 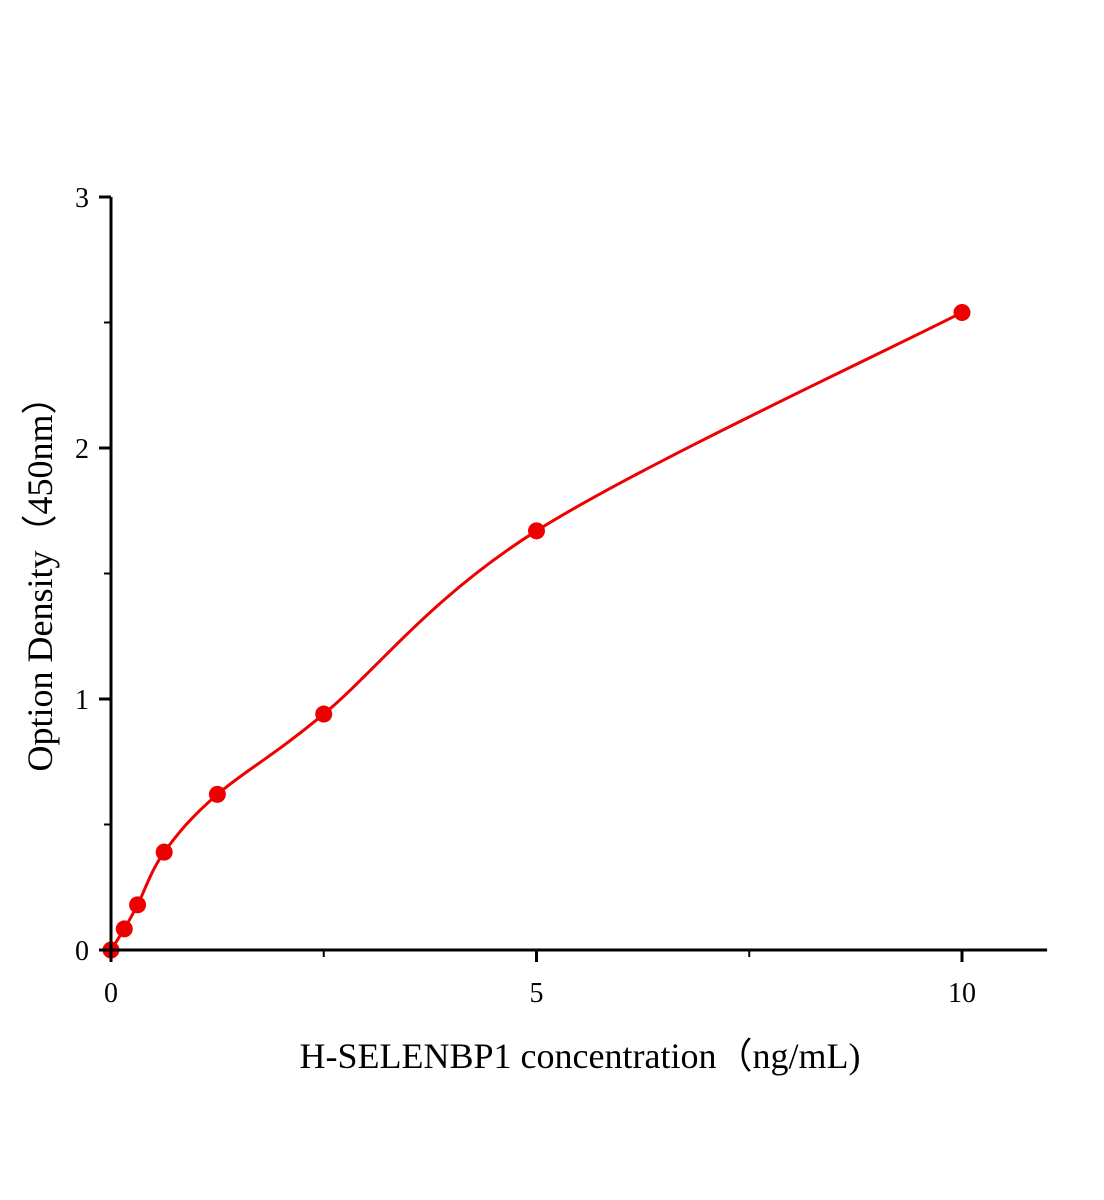 What do you see at coordinates (82, 198) in the screenshot?
I see `y-tick-label: 3` at bounding box center [82, 198].